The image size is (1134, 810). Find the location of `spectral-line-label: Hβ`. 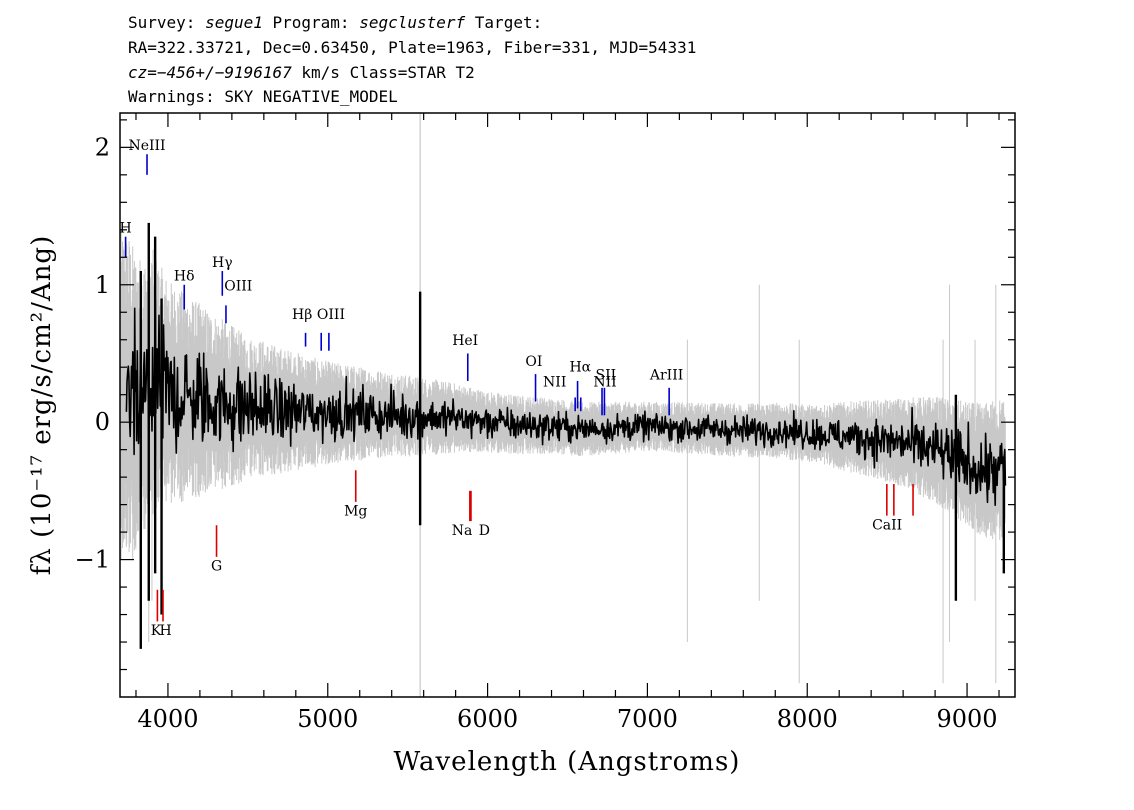

spectral-line-label: Hβ is located at coordinates (302, 315).